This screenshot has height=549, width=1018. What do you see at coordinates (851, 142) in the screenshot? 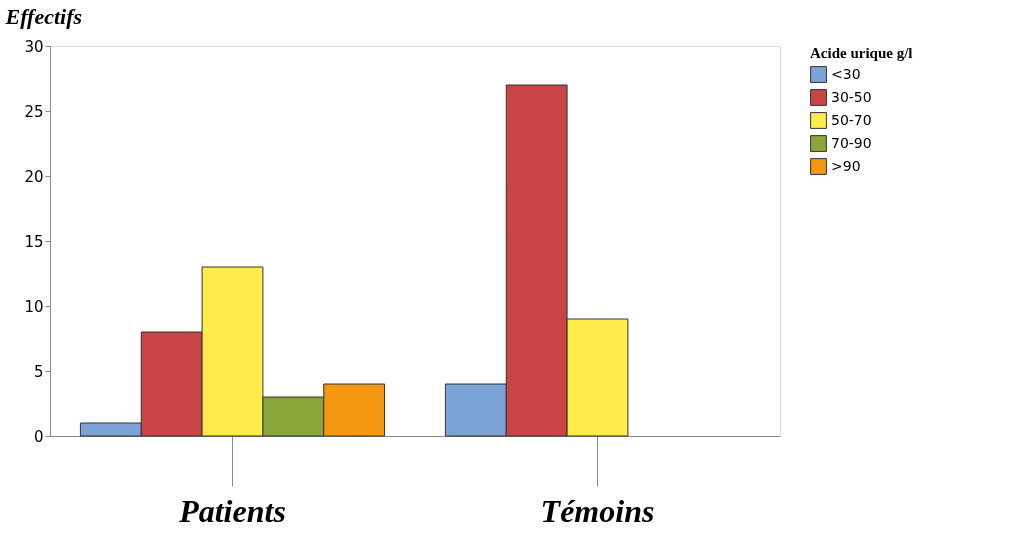
I see `legend-label: 70-90` at bounding box center [851, 142].